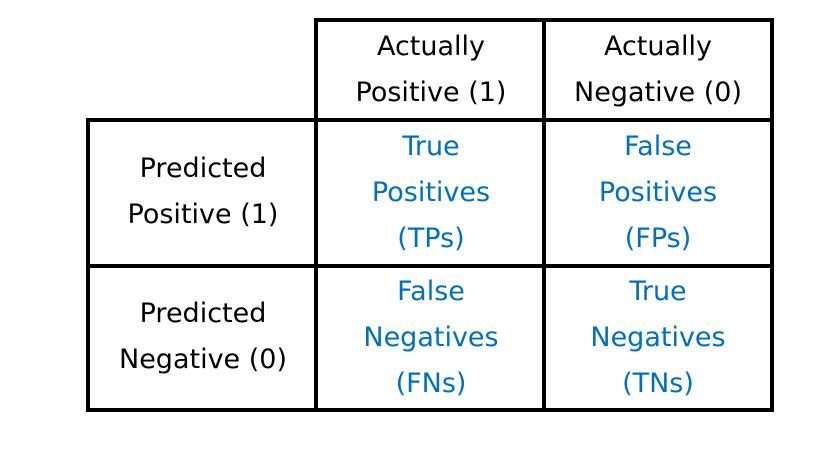 The image size is (819, 456). What do you see at coordinates (203, 192) in the screenshot?
I see `row-header-predicted-positive: Predicted Positive (1)` at bounding box center [203, 192].